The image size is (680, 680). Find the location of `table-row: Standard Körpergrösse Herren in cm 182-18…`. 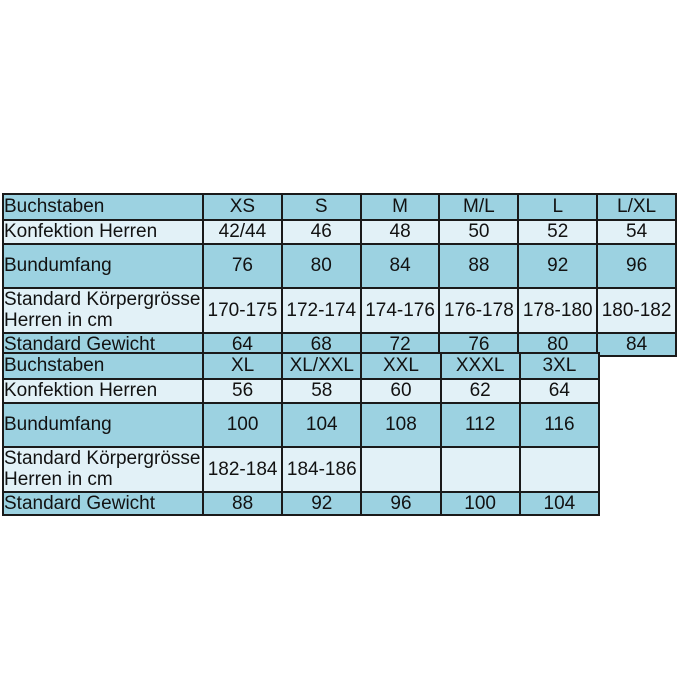

table-row: Standard Körpergrösse Herren in cm 182-18… is located at coordinates (301, 469).